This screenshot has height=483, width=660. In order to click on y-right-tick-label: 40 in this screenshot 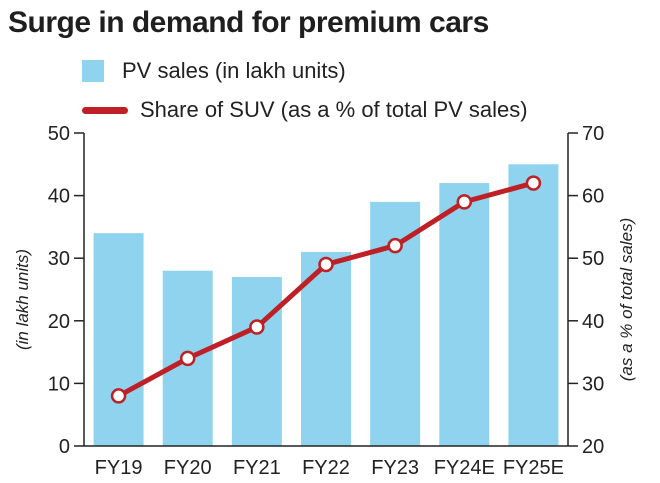, I will do `click(593, 322)`.